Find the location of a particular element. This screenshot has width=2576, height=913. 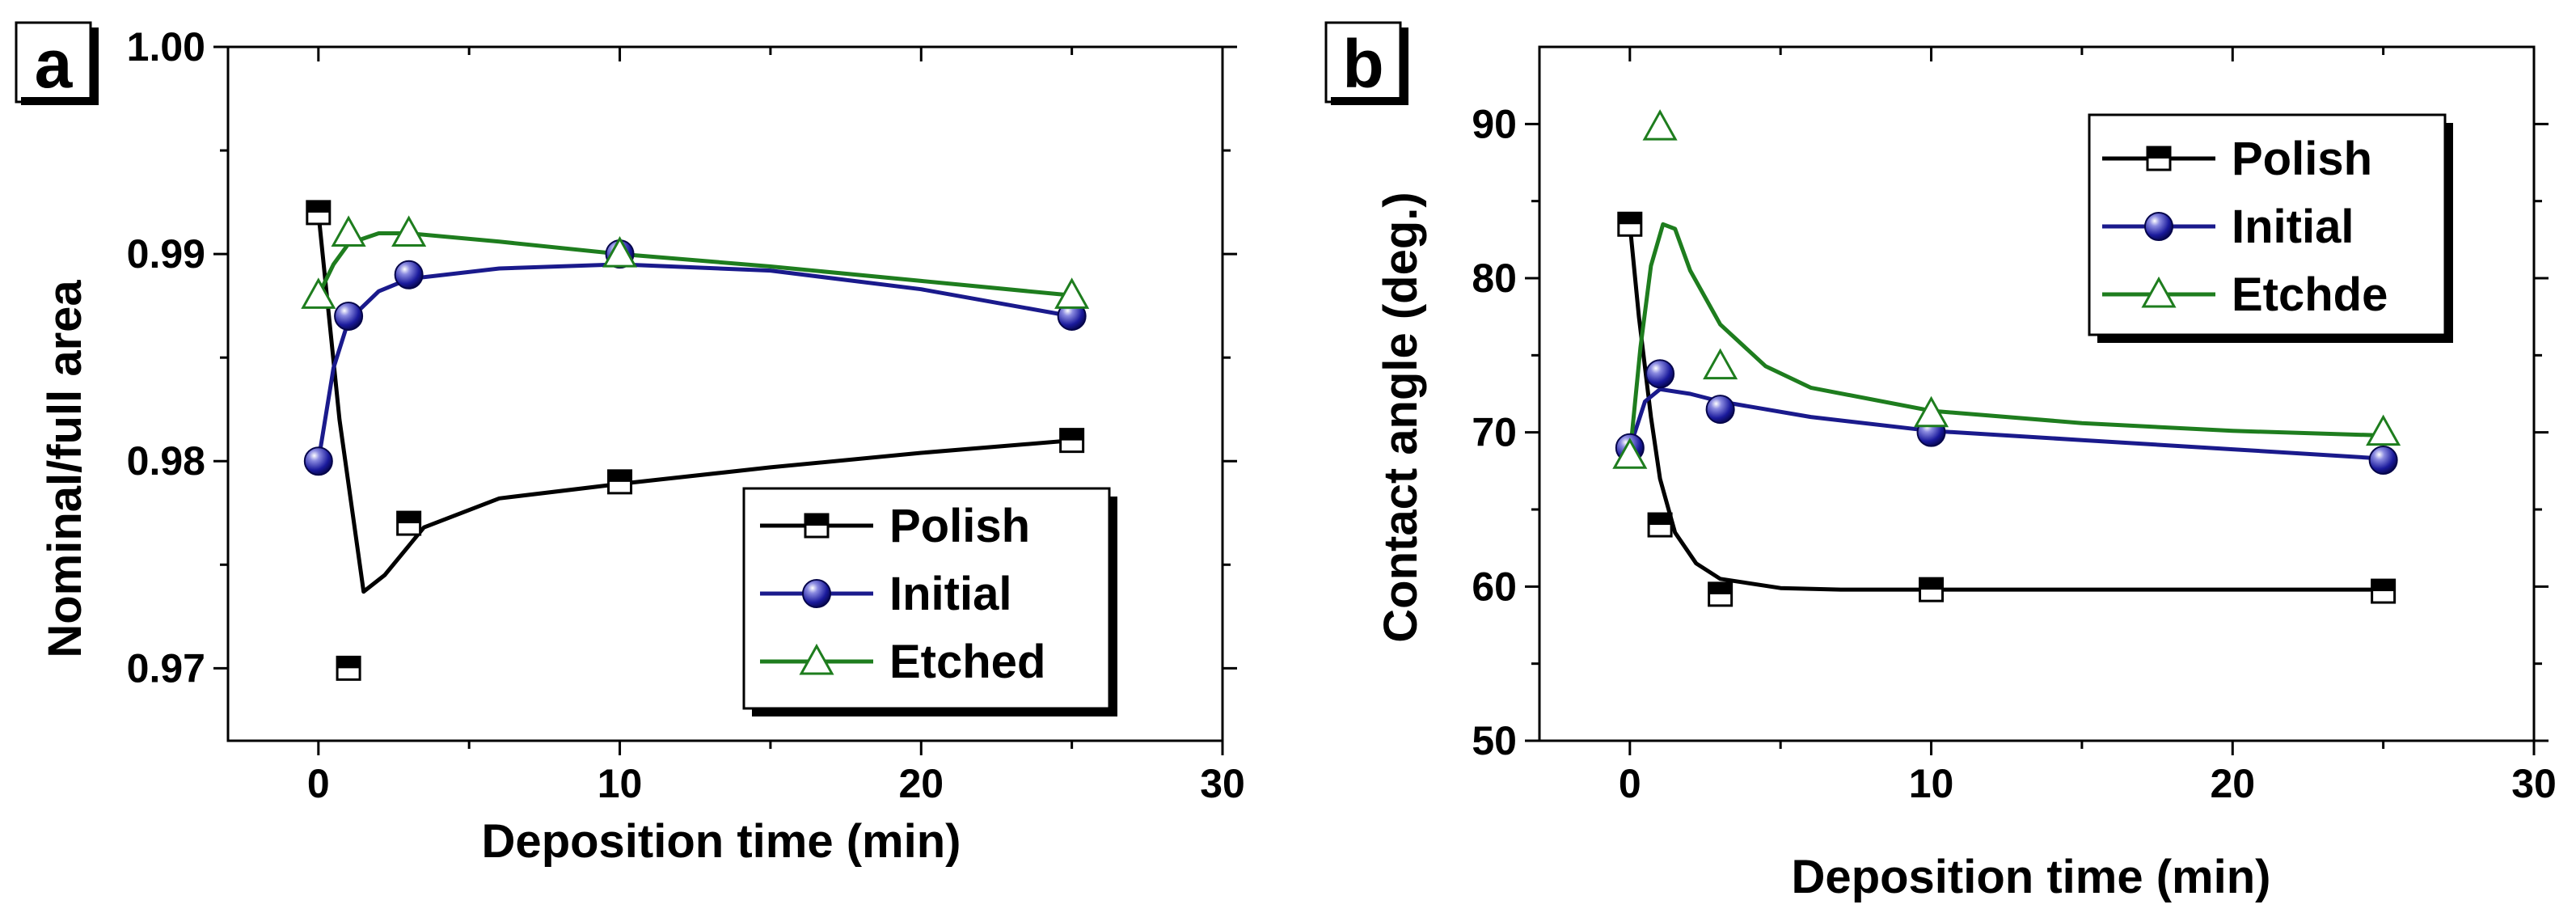

legend-entries-a: Polish Initial Etched is located at coordinates (902, 594).